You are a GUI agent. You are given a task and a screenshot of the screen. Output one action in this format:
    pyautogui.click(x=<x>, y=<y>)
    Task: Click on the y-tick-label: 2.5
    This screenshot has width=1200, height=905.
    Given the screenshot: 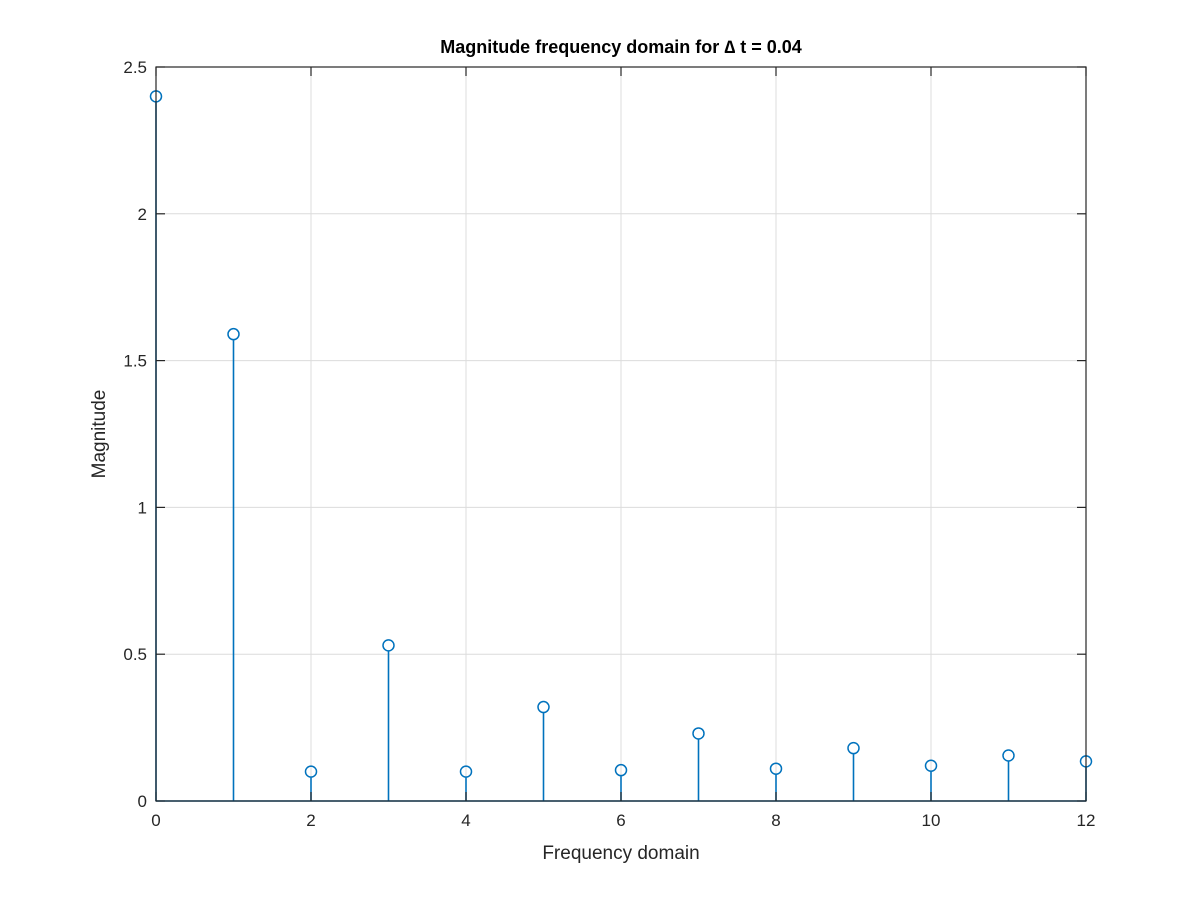 What is the action you would take?
    pyautogui.click(x=135, y=67)
    